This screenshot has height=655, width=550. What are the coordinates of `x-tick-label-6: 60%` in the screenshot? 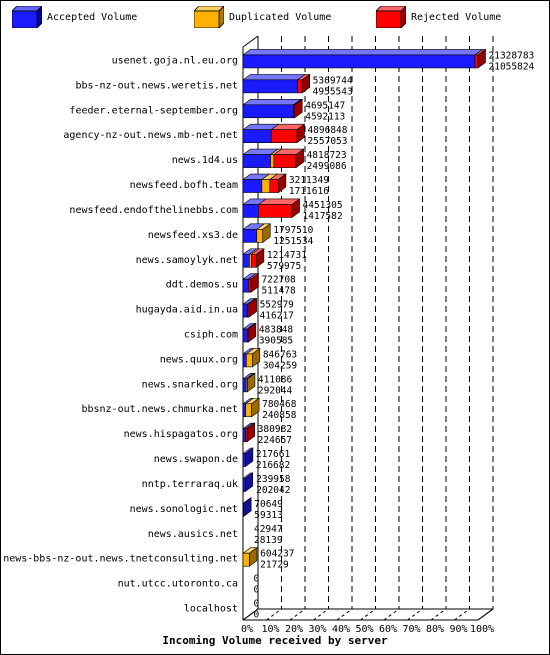 It's located at (388, 629).